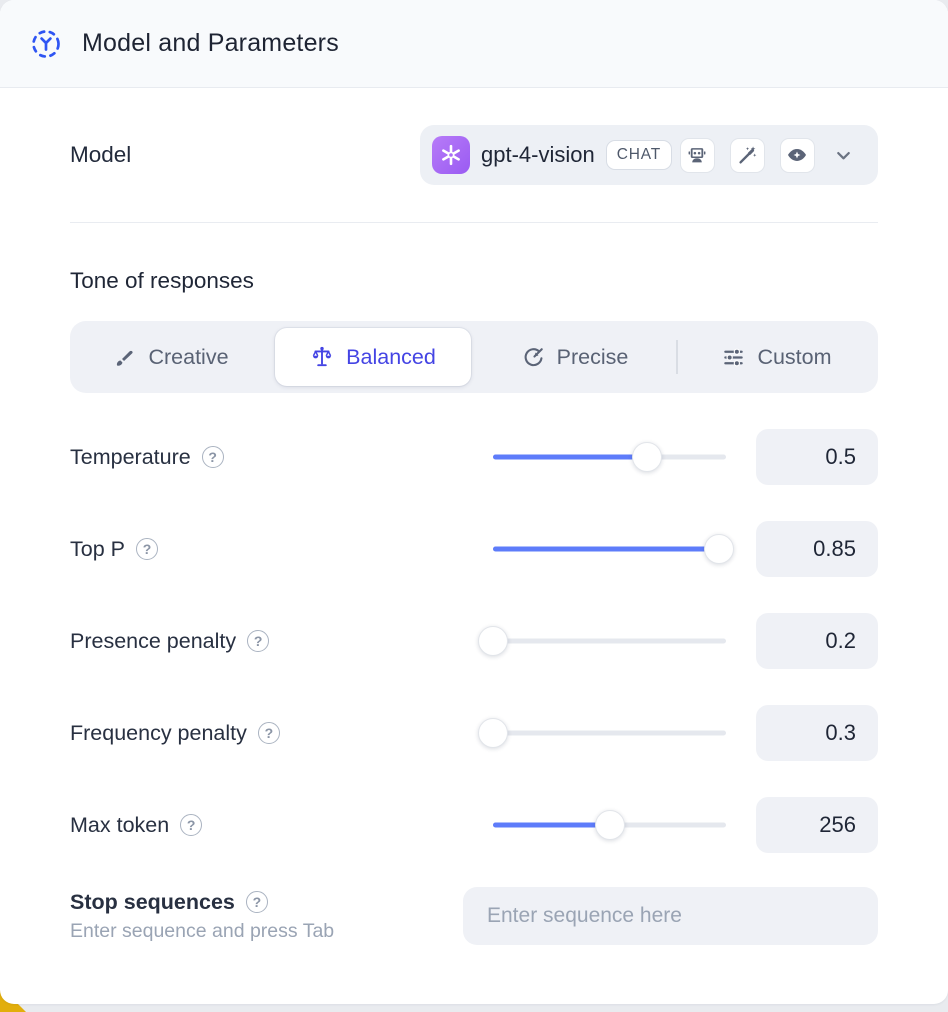 This screenshot has width=948, height=1012. I want to click on chevron-down-icon, so click(843, 155).